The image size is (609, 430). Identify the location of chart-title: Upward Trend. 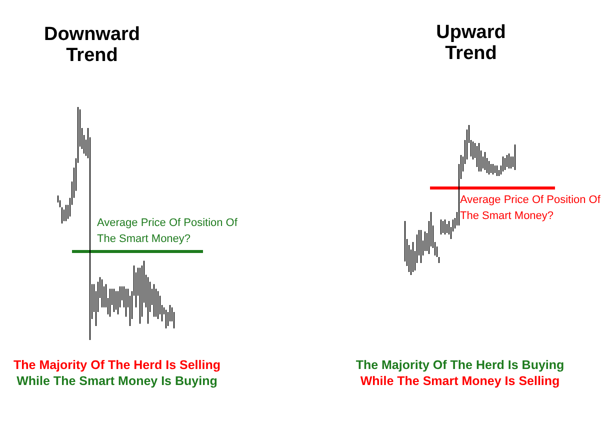
(471, 43).